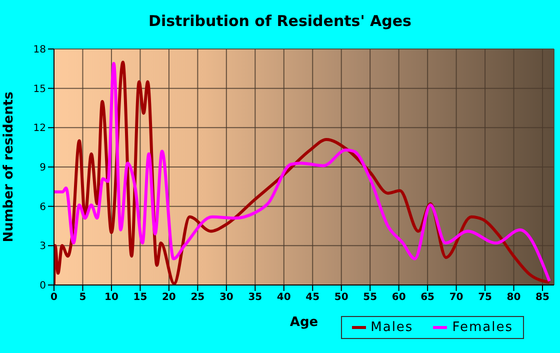 The image size is (560, 353). I want to click on y-tick-label: 3, so click(43, 246).